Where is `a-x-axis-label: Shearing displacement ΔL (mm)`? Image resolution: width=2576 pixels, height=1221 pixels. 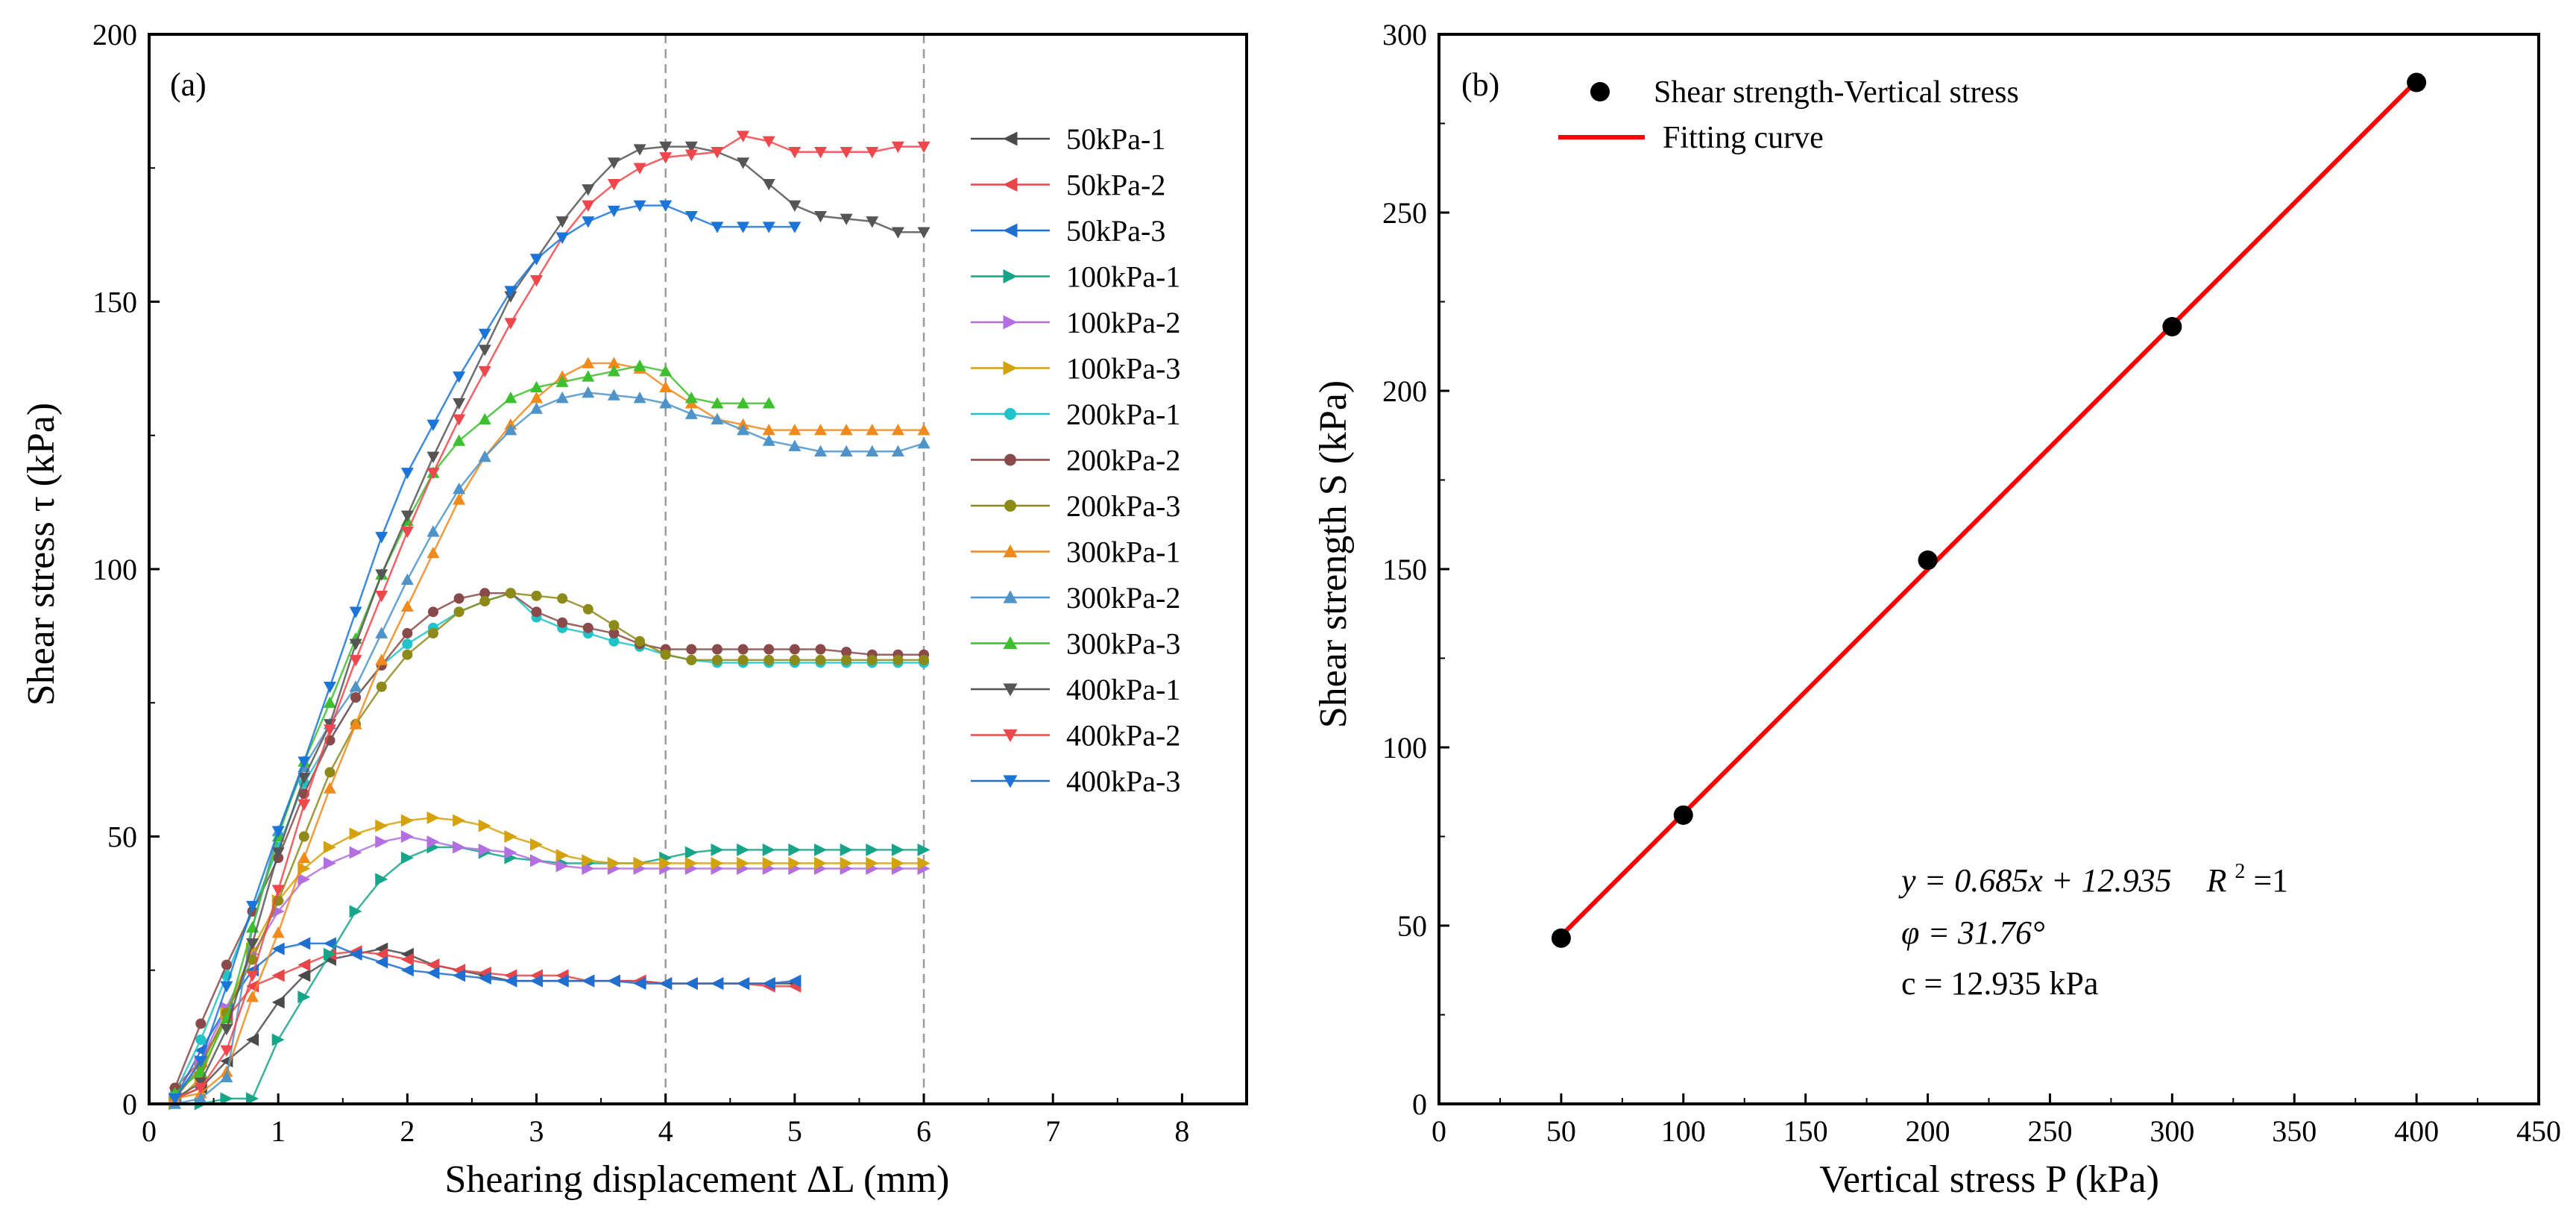
a-x-axis-label: Shearing displacement ΔL (mm) is located at coordinates (697, 1179).